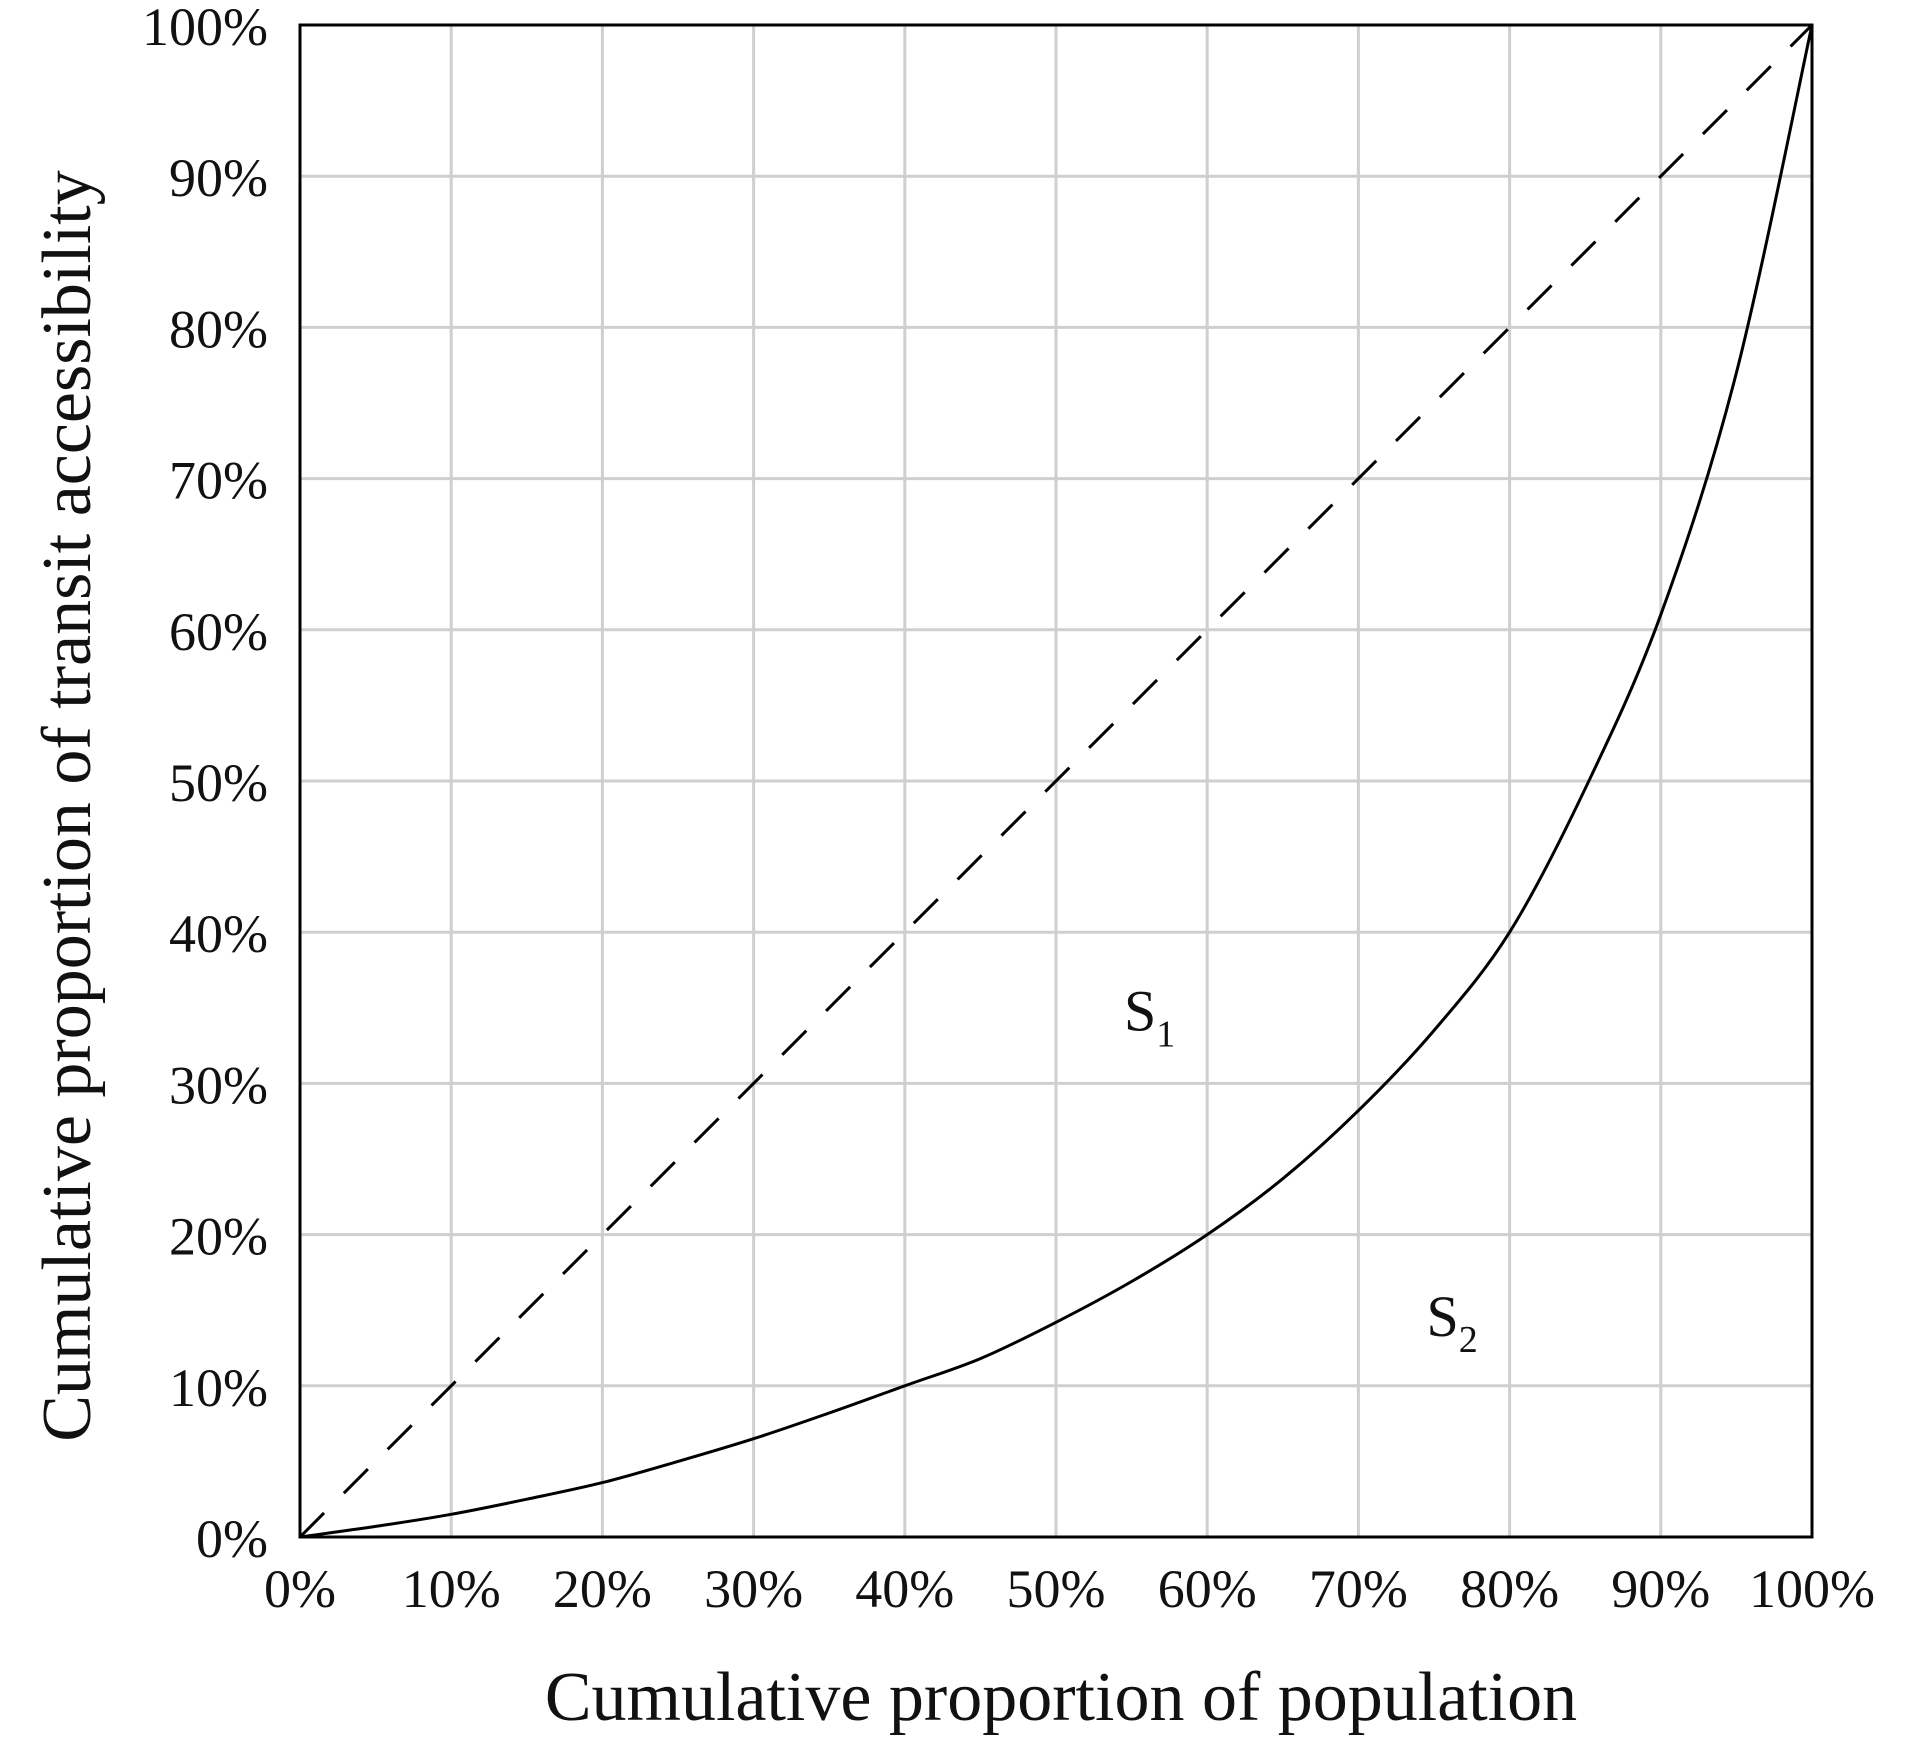  Describe the element at coordinates (1812, 1589) in the screenshot. I see `x-tick-label-100: 100%` at that location.